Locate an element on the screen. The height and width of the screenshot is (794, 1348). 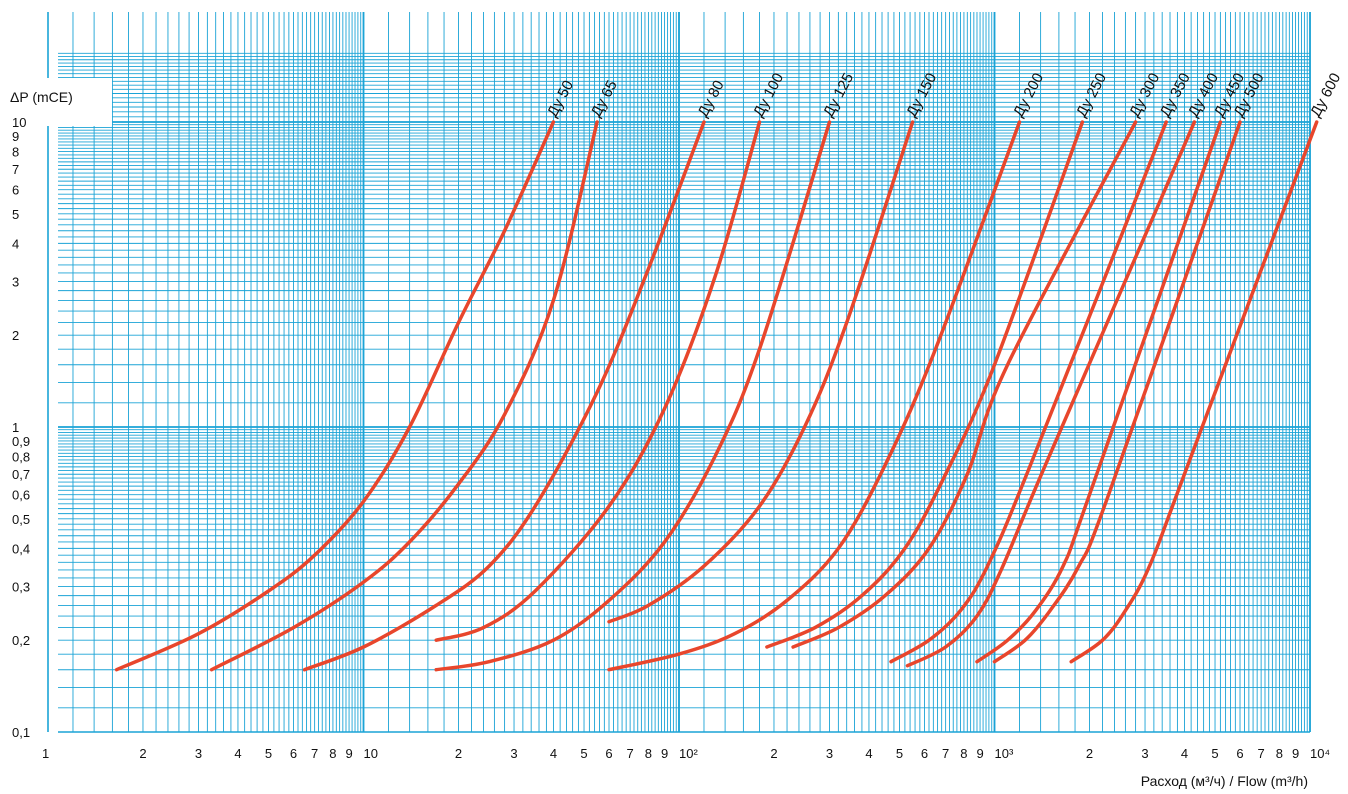
y-axis-label: ΔP (mCE) is located at coordinates (41, 97).